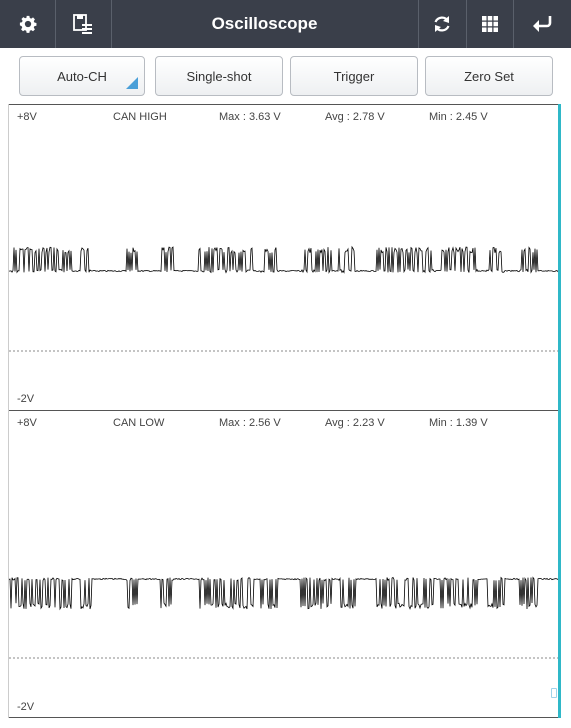  I want to click on min-value: Min : 1.39 V, so click(458, 423).